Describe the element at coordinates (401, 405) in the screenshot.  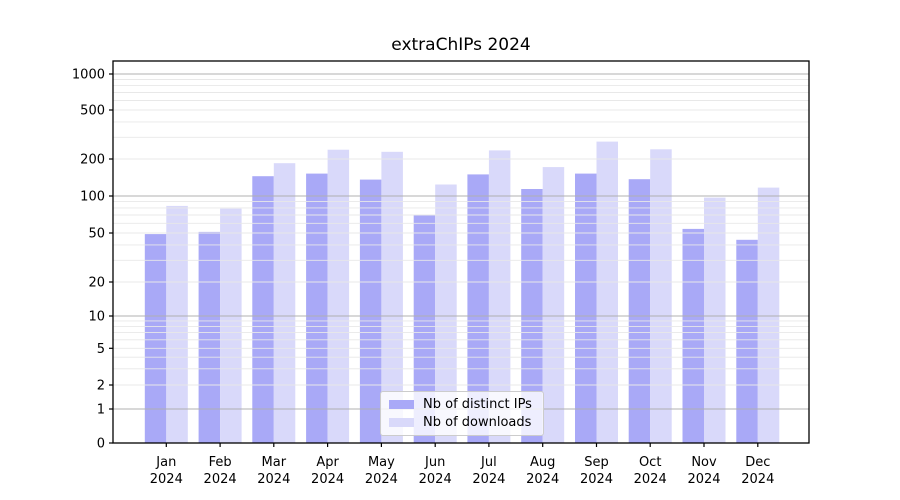
I see `legend-swatch-distinct-ips` at that location.